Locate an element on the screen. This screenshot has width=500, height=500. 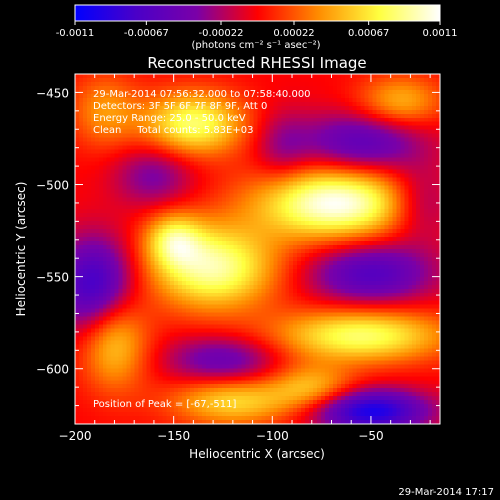
y-axis-label: Heliocentric Y (arcsec) is located at coordinates (21, 249).